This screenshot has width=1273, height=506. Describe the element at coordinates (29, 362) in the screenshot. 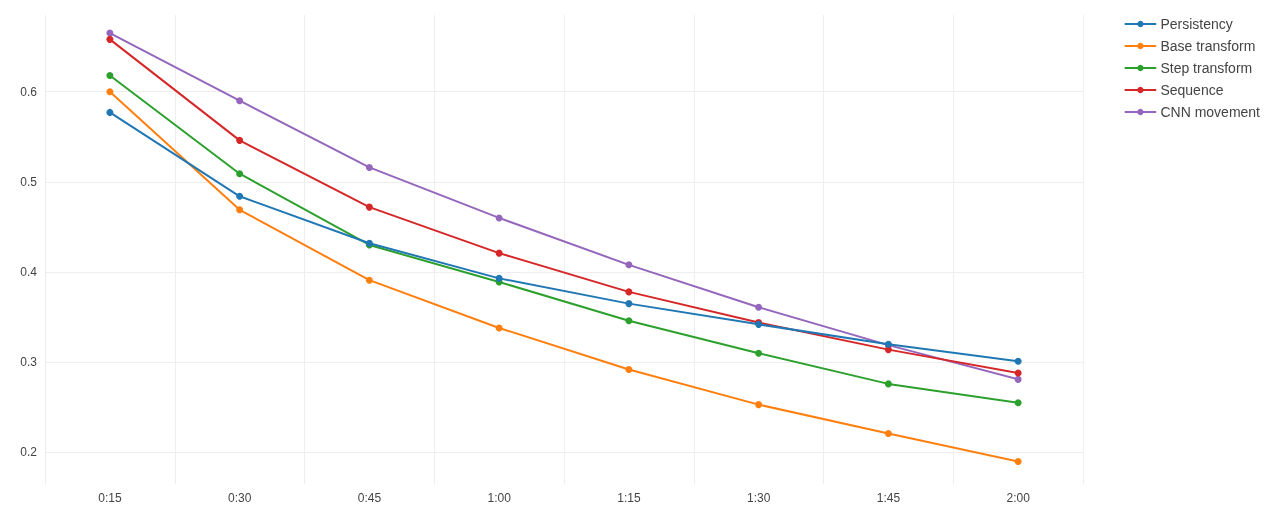

I see `y-tick-label: 0.3` at that location.